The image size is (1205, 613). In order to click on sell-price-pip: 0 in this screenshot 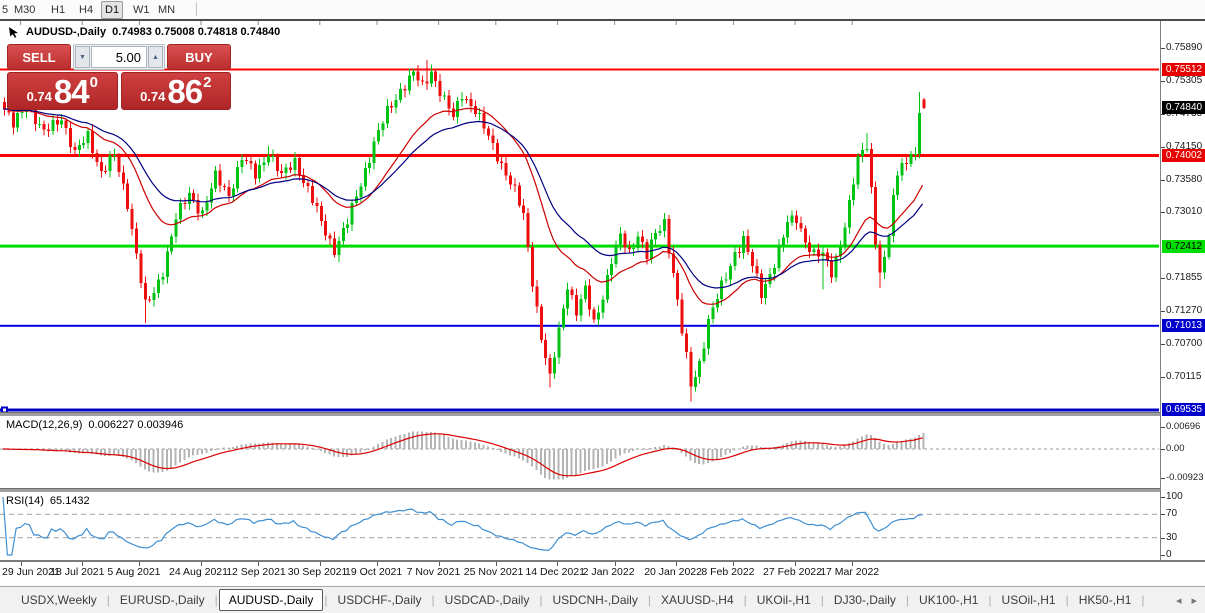, I will do `click(93, 82)`.